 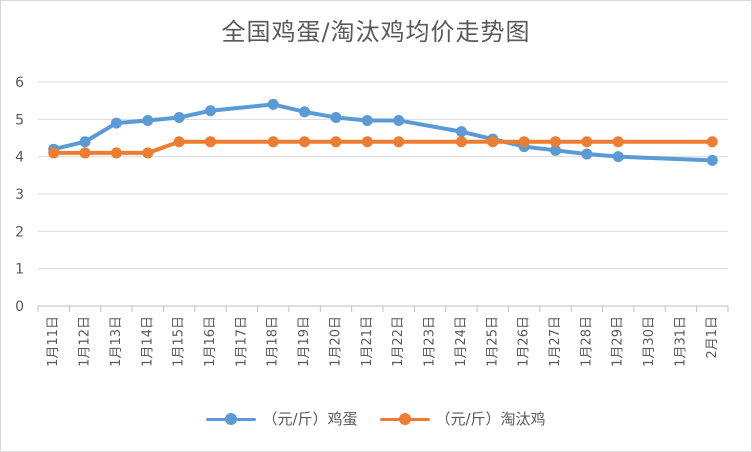 I want to click on x-tick-label: 1月25日, so click(x=492, y=341).